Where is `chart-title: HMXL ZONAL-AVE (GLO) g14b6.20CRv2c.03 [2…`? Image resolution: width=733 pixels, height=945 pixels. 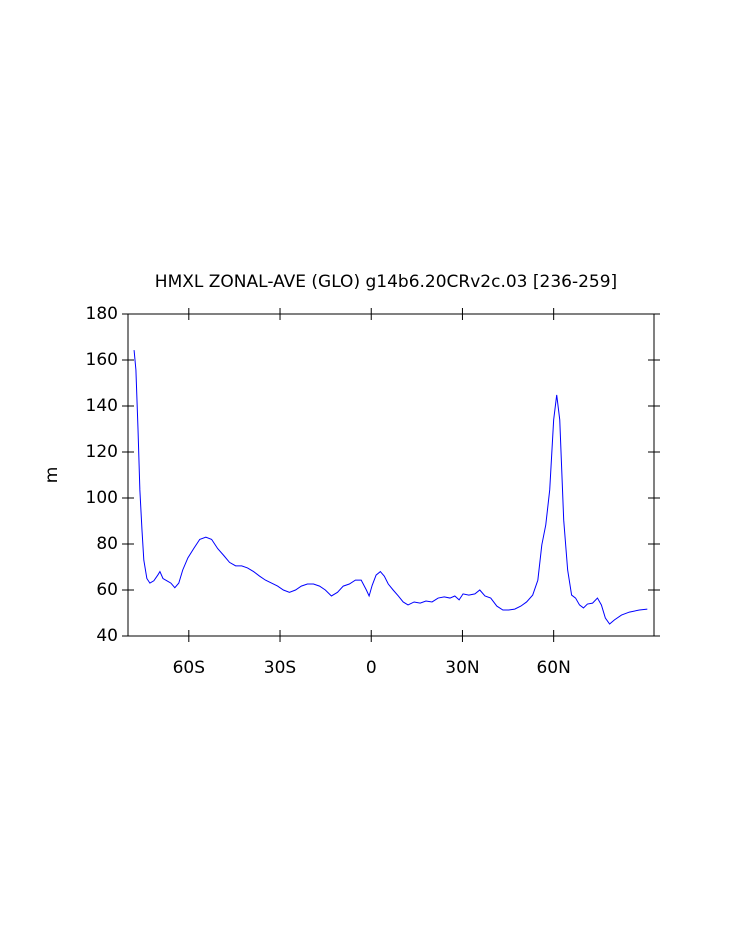 chart-title: HMXL ZONAL-AVE (GLO) g14b6.20CRv2c.03 [2… is located at coordinates (386, 282).